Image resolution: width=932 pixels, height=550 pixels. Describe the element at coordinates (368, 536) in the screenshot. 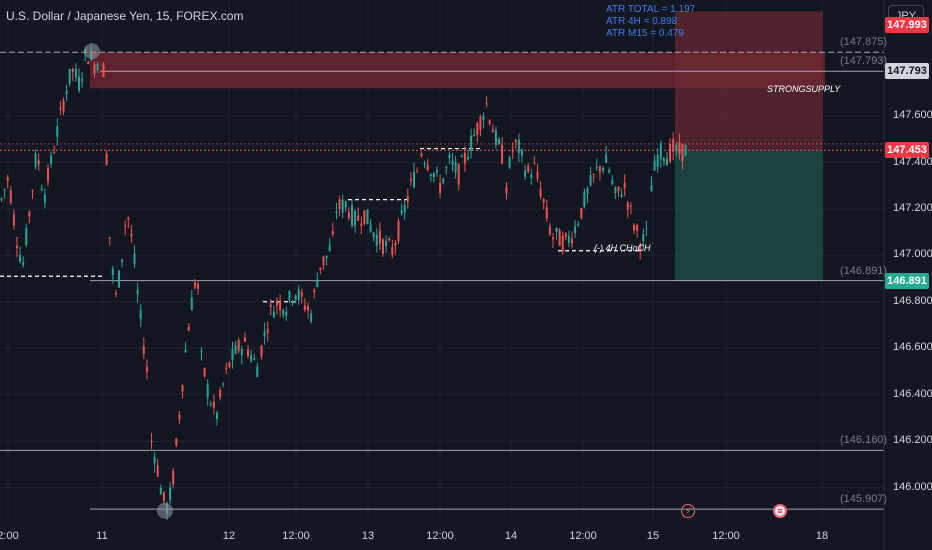

I see `x-tick-label: 13` at that location.